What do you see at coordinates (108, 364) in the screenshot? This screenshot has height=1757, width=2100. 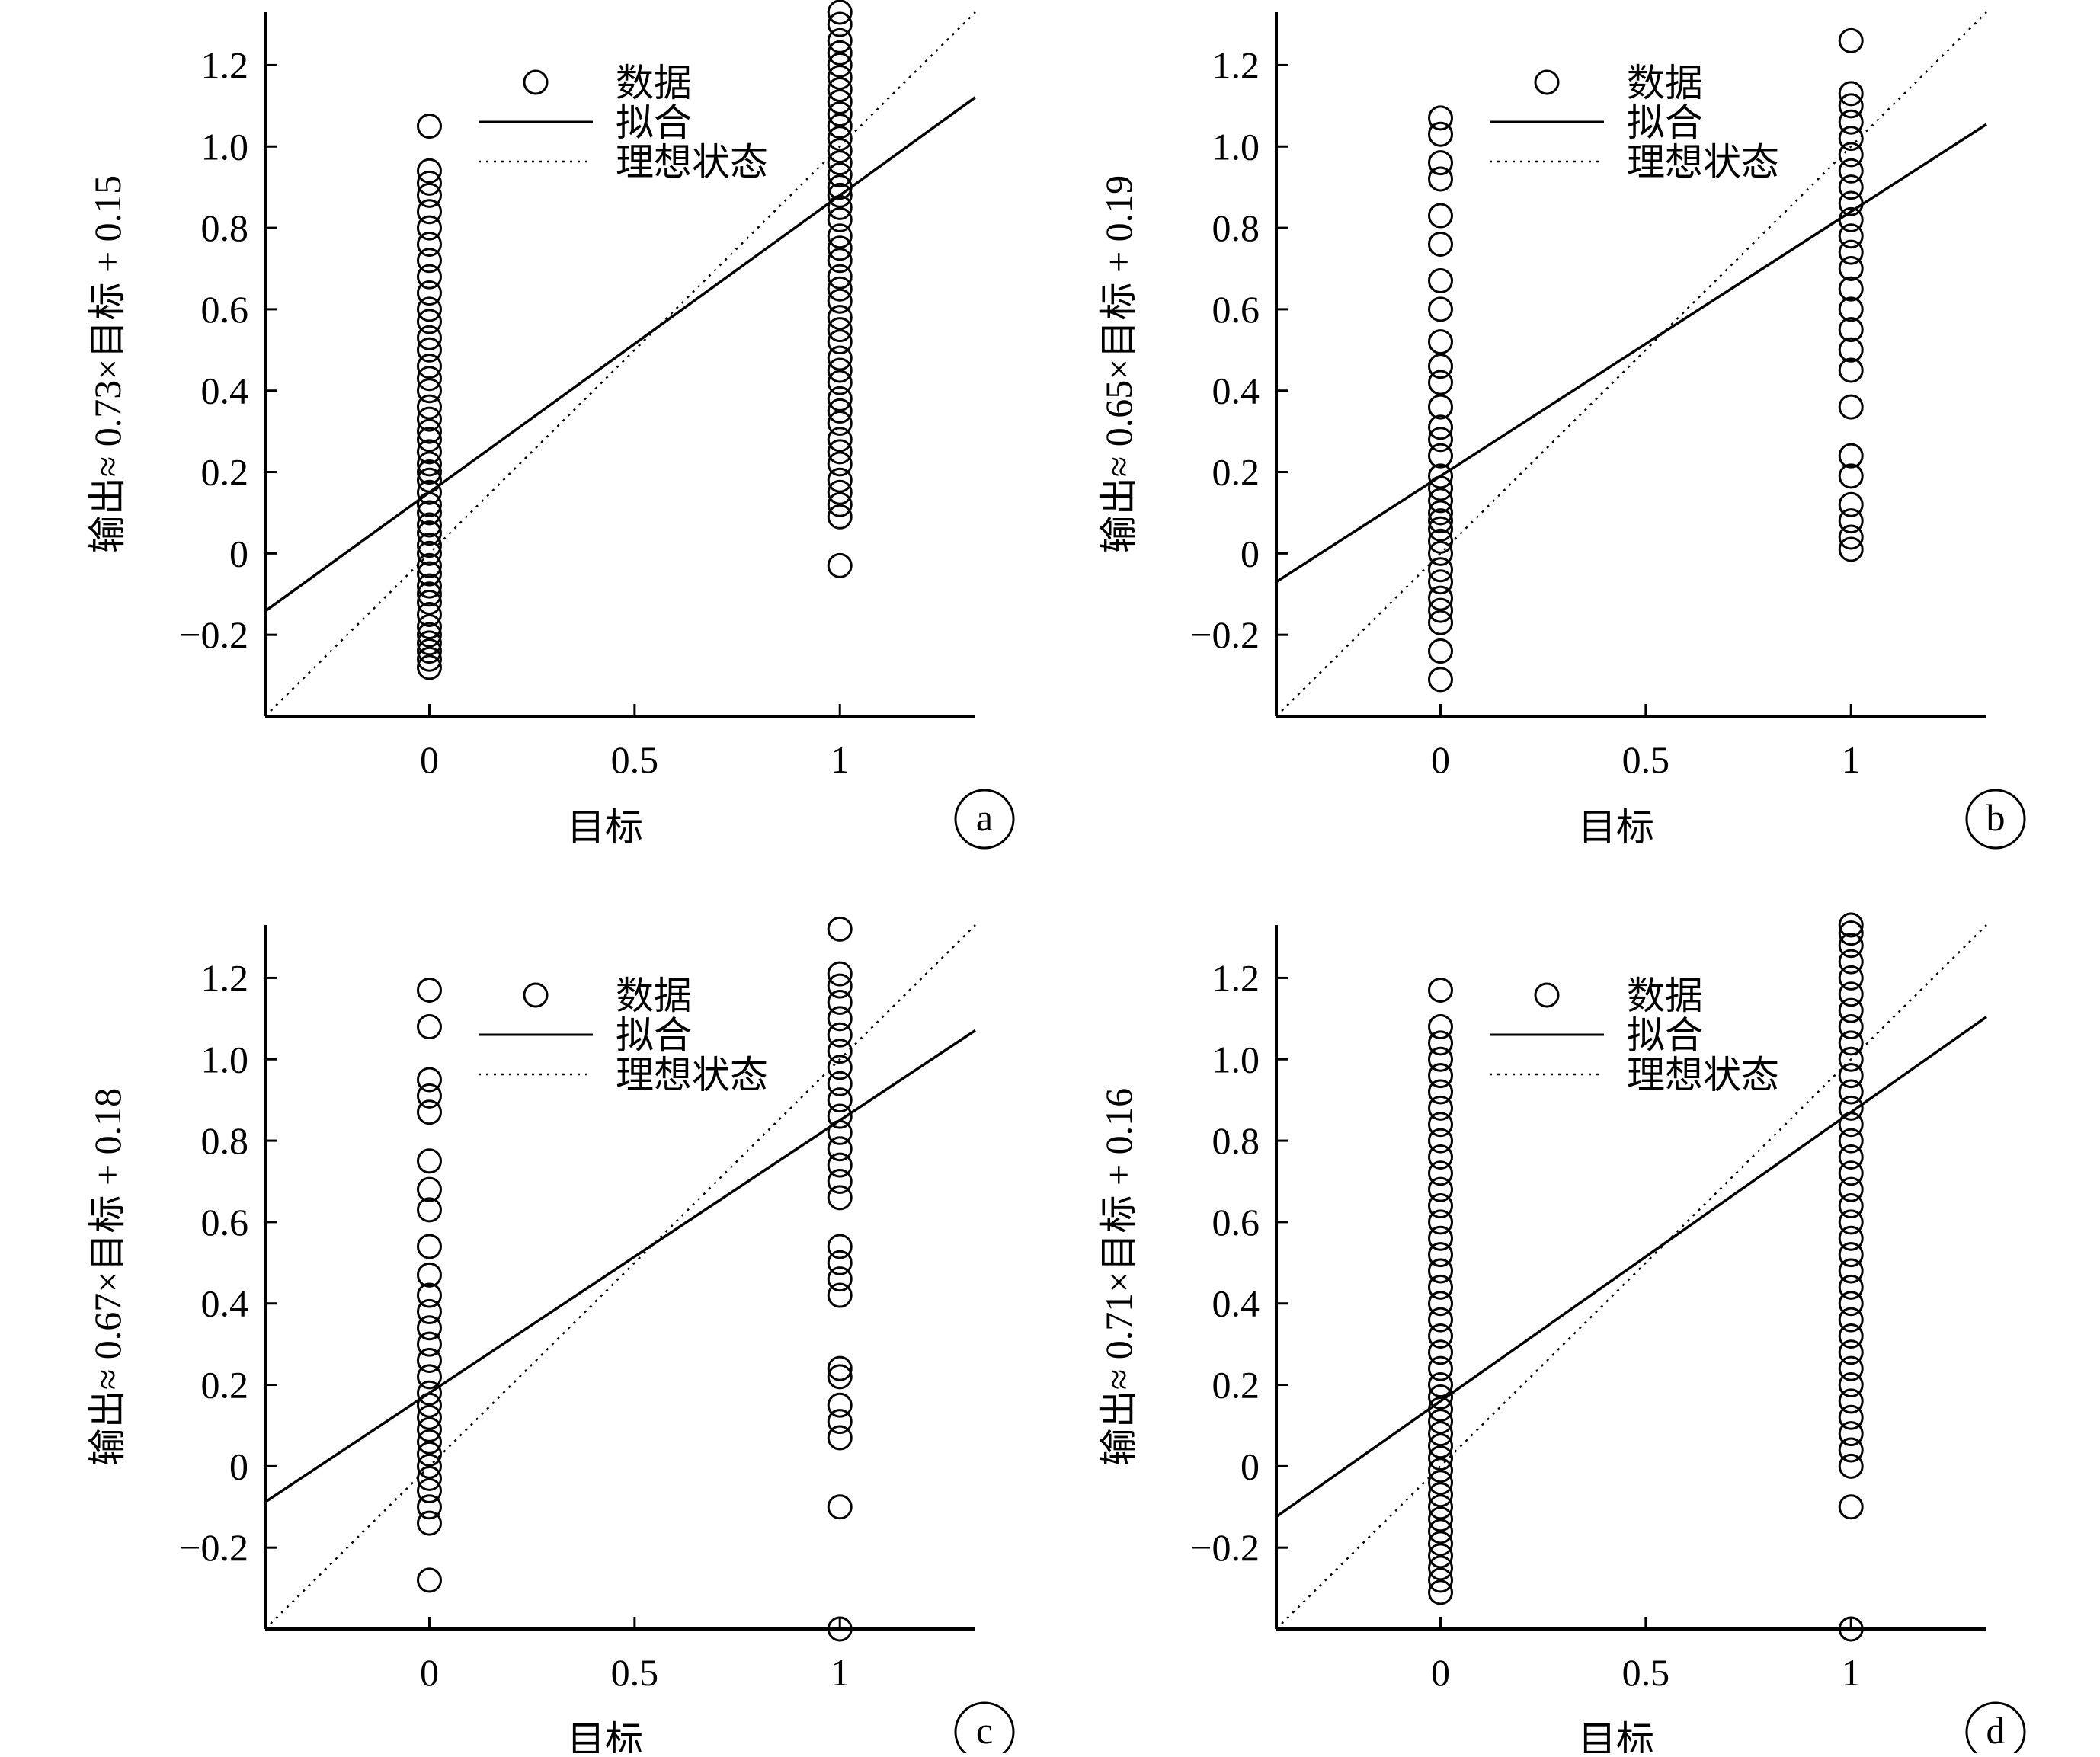 I see `y-axis-label: 输出≈ 0.73×目标 + 0.15` at bounding box center [108, 364].